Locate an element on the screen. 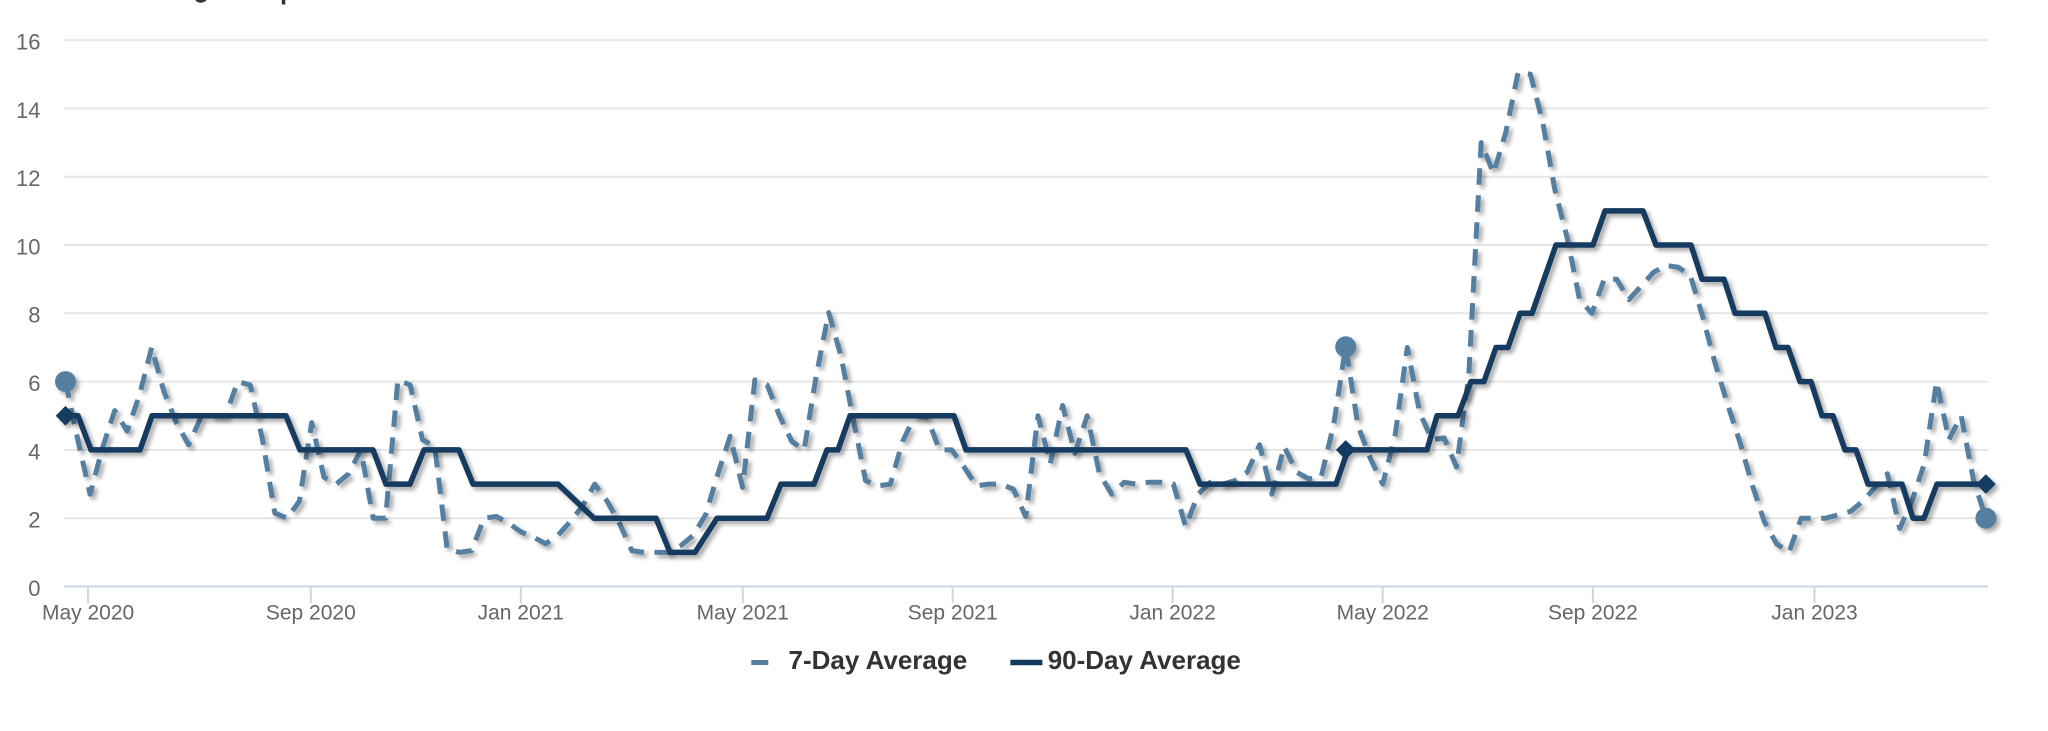 The height and width of the screenshot is (731, 2048). svg-text: 6 is located at coordinates (34, 383).